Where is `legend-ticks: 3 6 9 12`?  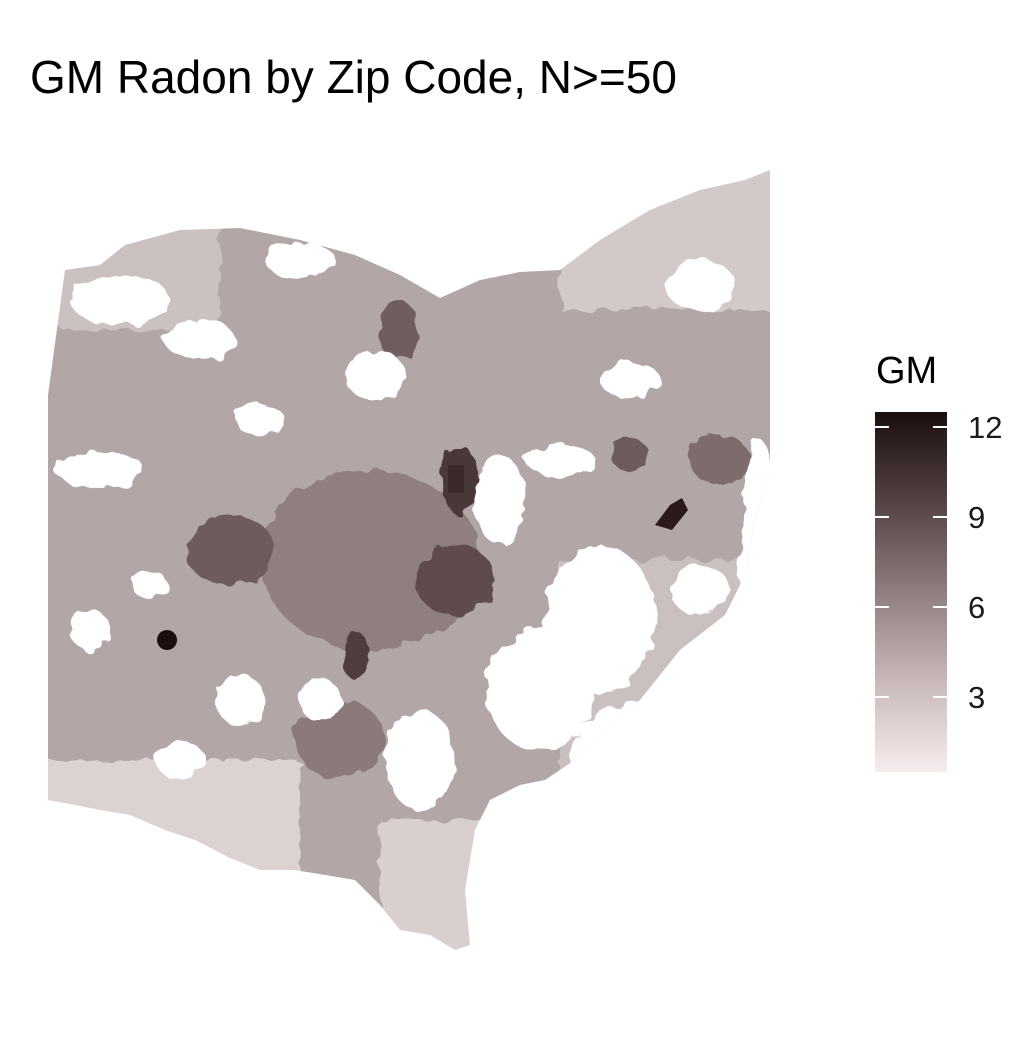
legend-ticks: 3 6 9 12 is located at coordinates (938, 562).